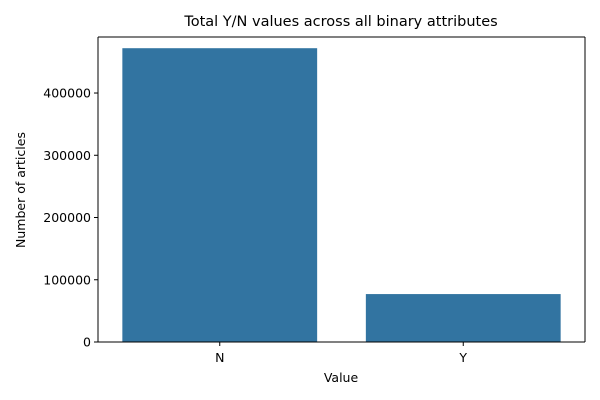 Image resolution: width=600 pixels, height=400 pixels. Describe the element at coordinates (462, 357) in the screenshot. I see `x-tick-label-y: Y` at that location.